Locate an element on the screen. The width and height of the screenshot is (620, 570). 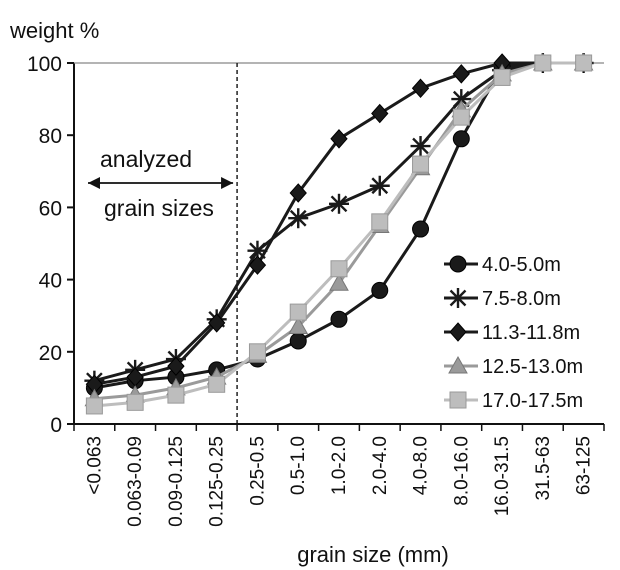
annotation-line-1: analyzed is located at coordinates (146, 159).